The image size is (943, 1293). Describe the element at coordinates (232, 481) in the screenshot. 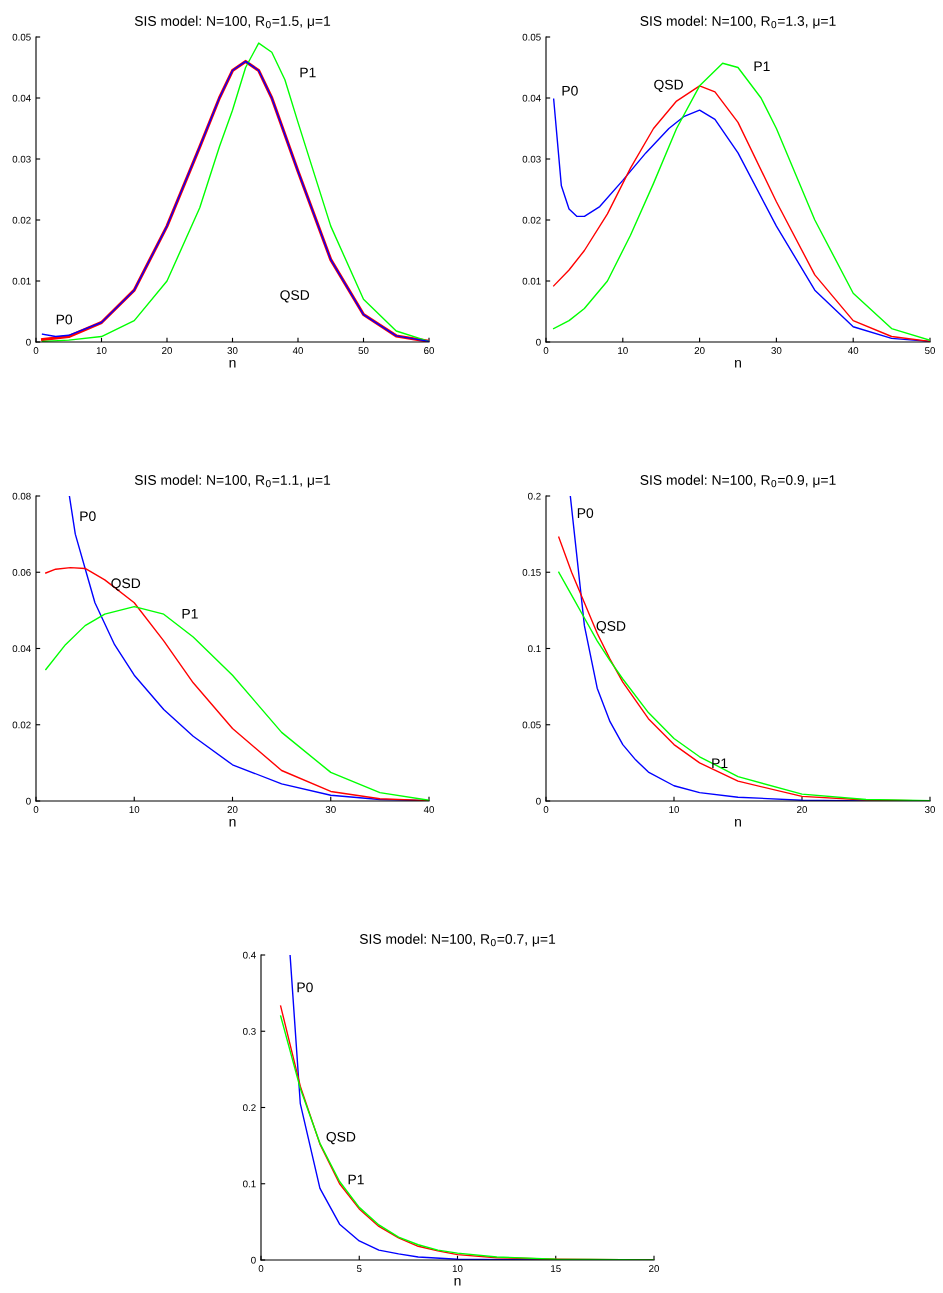

I see `chart-title: SIS model: N=100, R$_{0}$=1.1, μ=1` at that location.